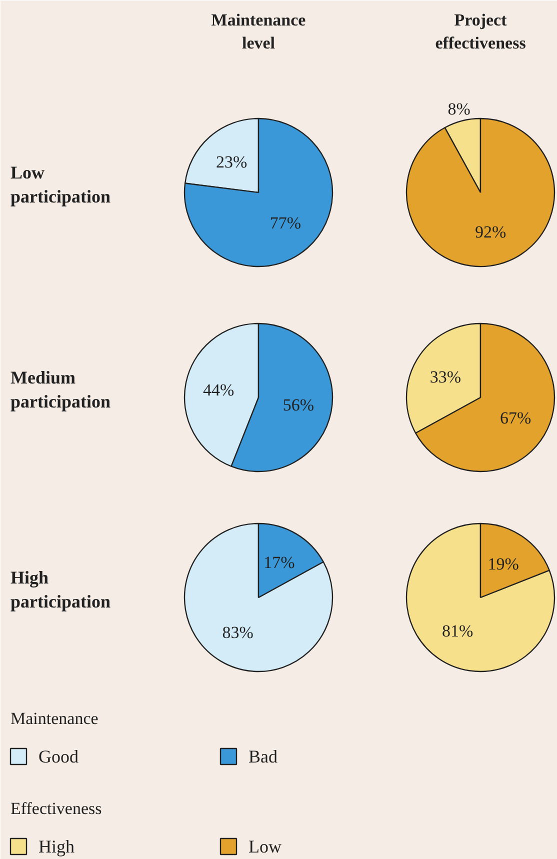 Image resolution: width=557 pixels, height=859 pixels. I want to click on data-label: 33%, so click(446, 376).